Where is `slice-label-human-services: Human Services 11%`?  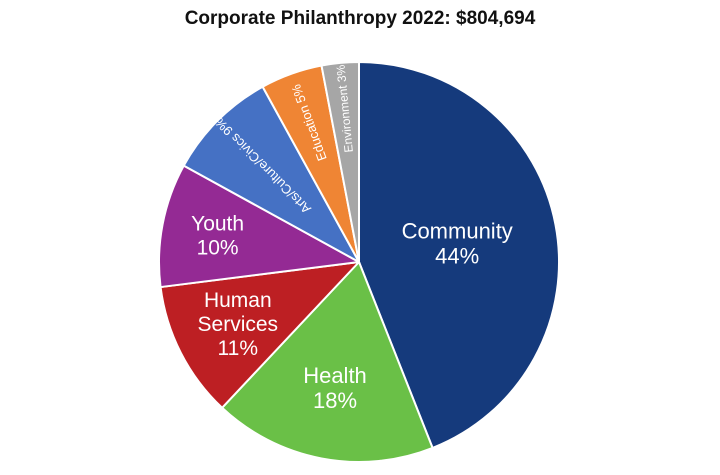
slice-label-human-services: Human Services 11% is located at coordinates (238, 324).